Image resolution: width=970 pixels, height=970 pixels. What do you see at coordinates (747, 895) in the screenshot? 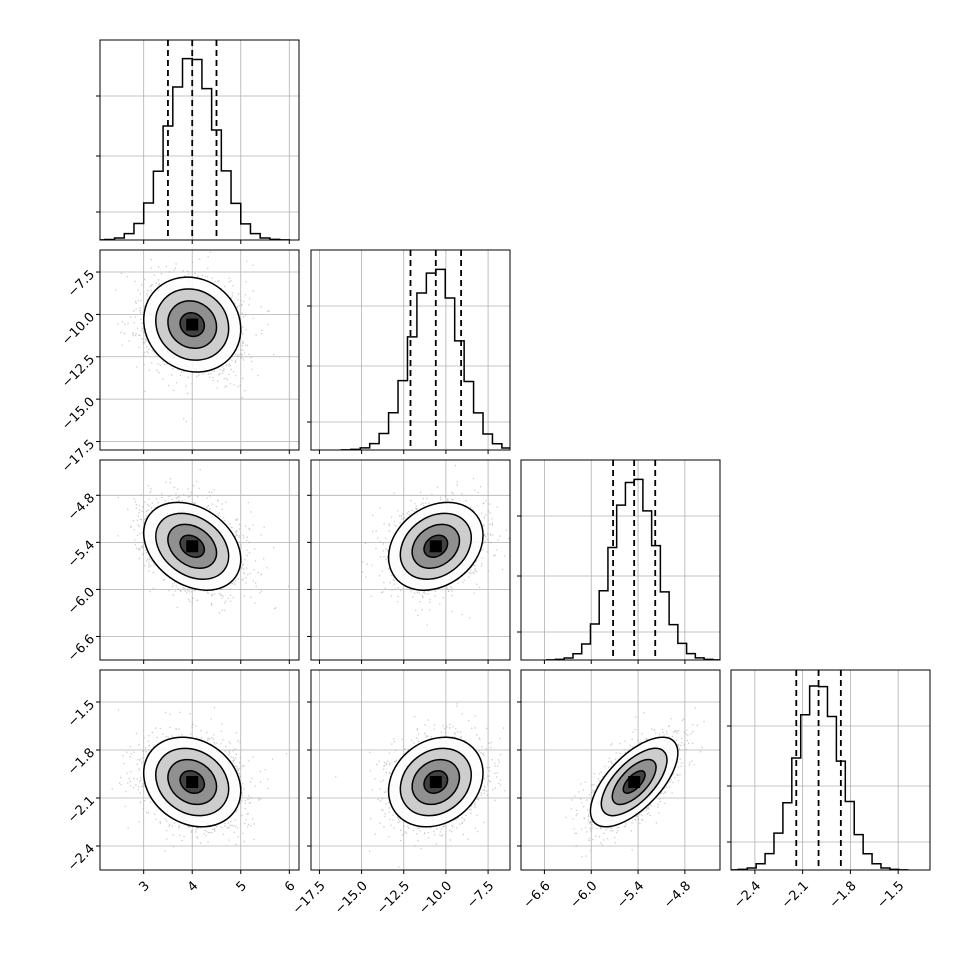
I see `x-tick-label: −2.4` at bounding box center [747, 895].